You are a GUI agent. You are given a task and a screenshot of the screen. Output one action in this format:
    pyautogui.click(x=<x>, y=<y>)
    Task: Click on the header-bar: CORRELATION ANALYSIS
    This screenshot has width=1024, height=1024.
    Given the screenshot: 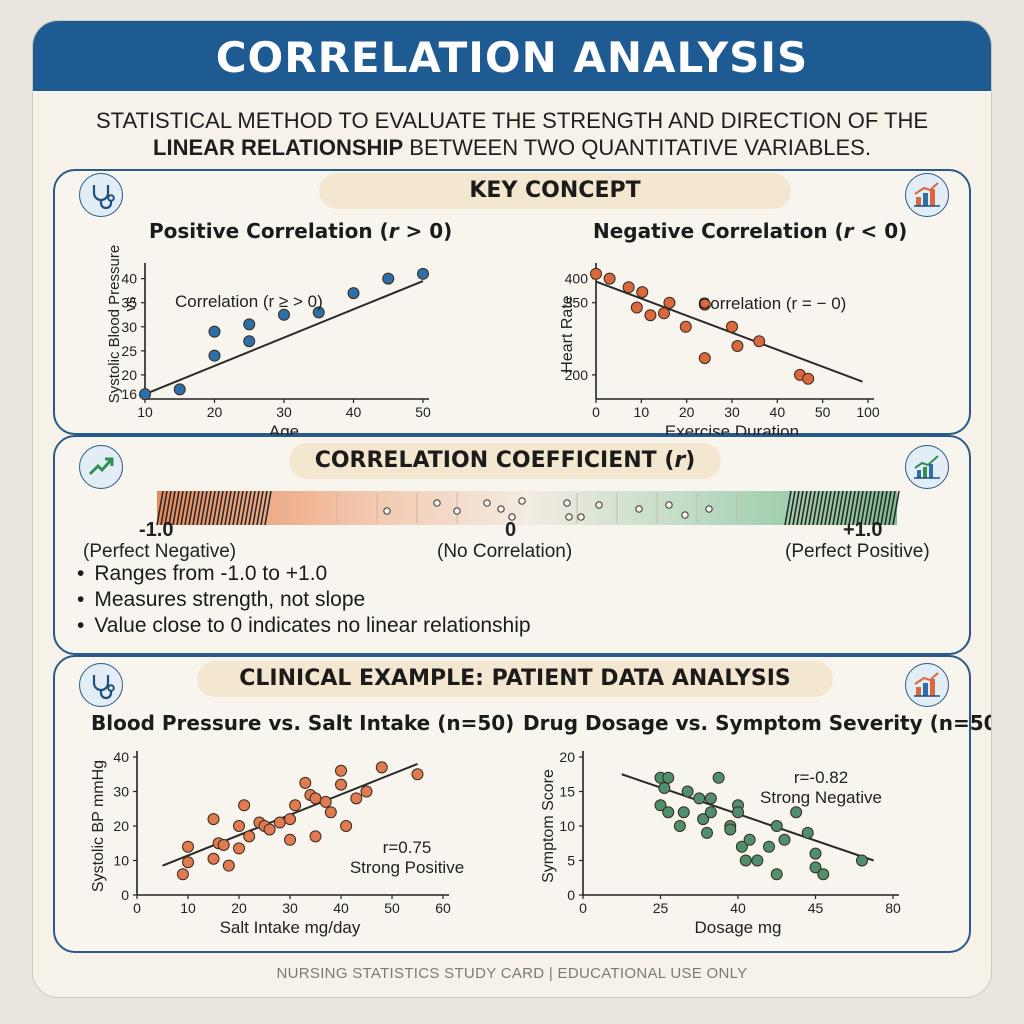 What is the action you would take?
    pyautogui.click(x=512, y=56)
    